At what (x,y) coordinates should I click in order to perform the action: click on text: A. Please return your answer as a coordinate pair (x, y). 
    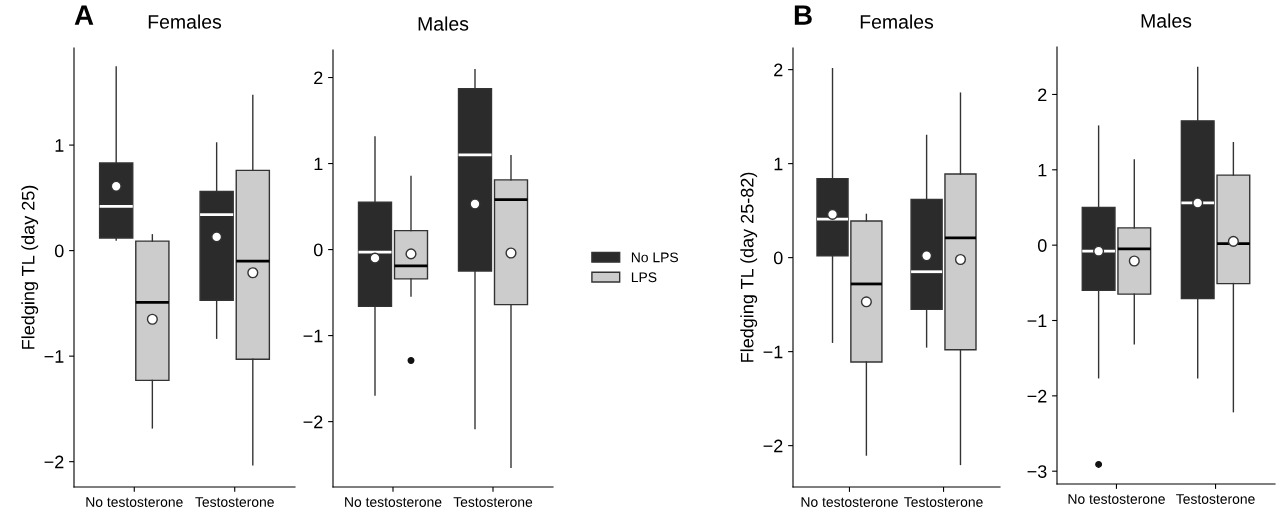
    Looking at the image, I should click on (84, 15).